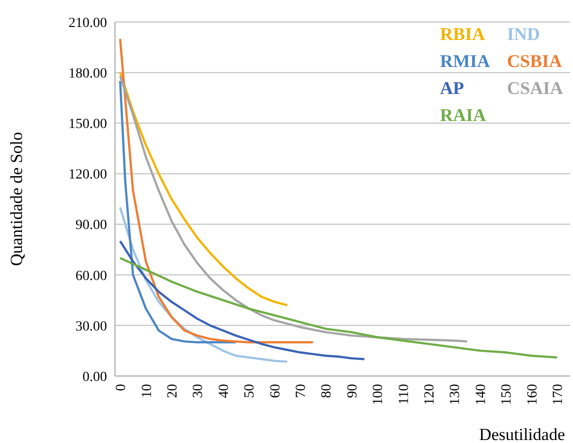  What do you see at coordinates (198, 391) in the screenshot?
I see `x-tick-label: 30` at bounding box center [198, 391].